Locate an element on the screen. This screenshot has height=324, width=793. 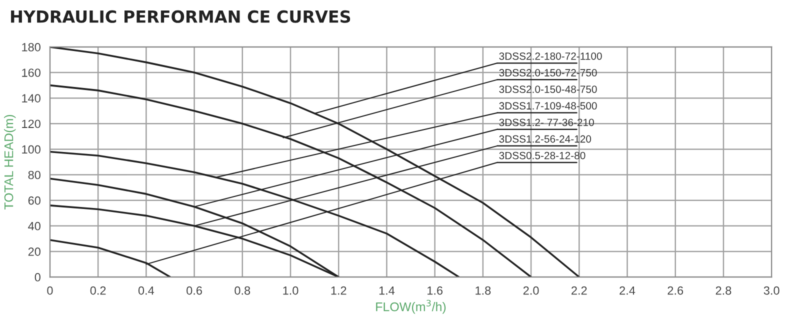
x-tick-label: 2.0 is located at coordinates (531, 290).